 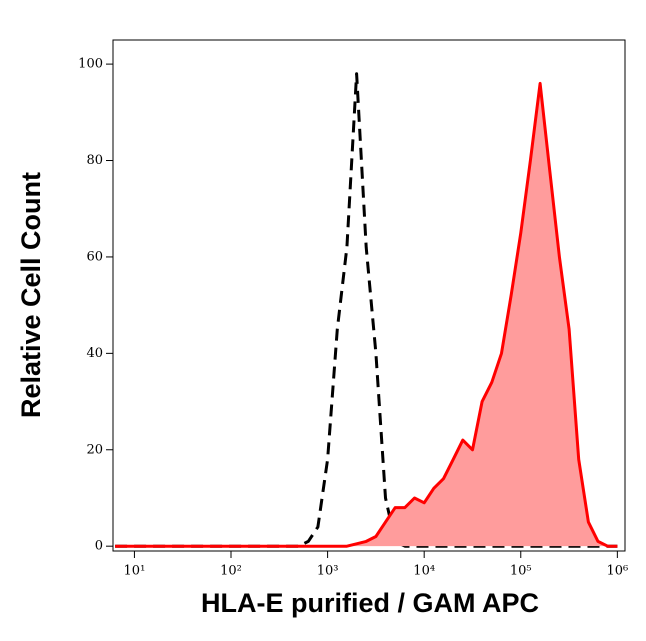 What do you see at coordinates (99, 546) in the screenshot?
I see `y-tick-label: 0` at bounding box center [99, 546].